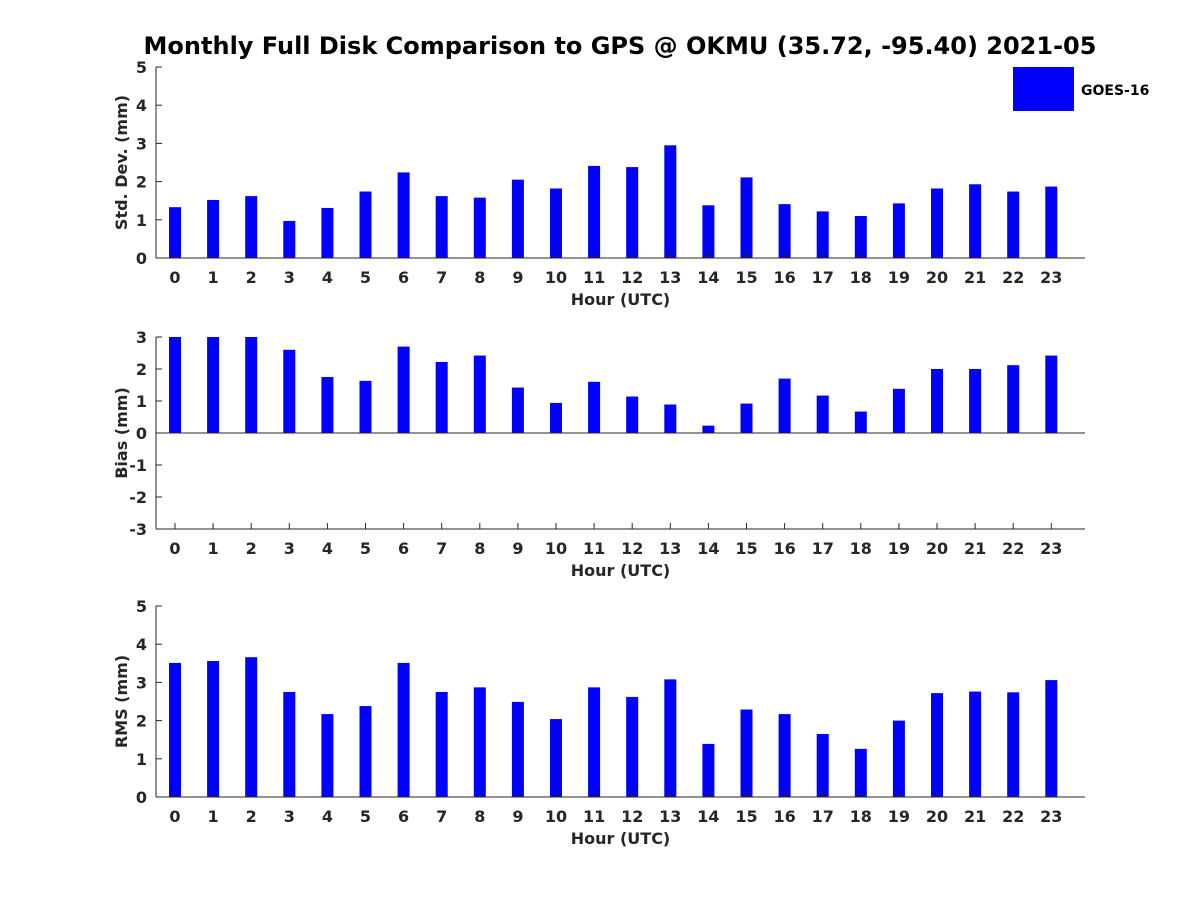  I want to click on std-xtick-label: 13, so click(670, 277).